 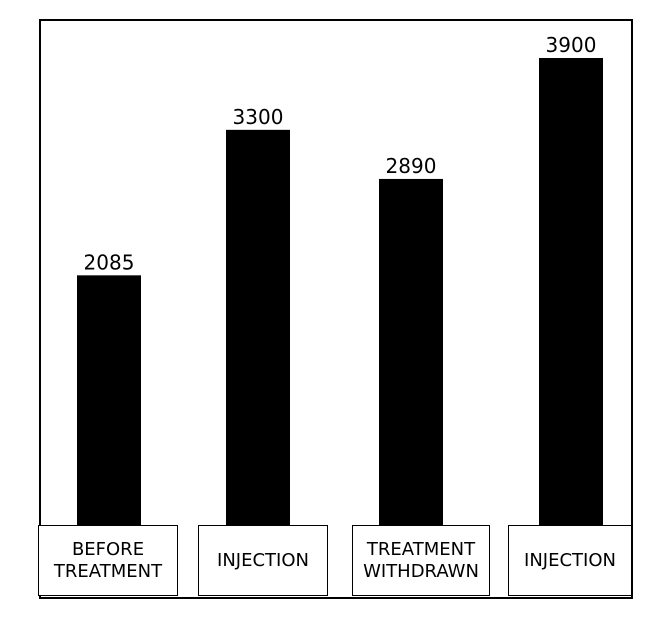 I want to click on value-label: 3300, so click(x=258, y=117).